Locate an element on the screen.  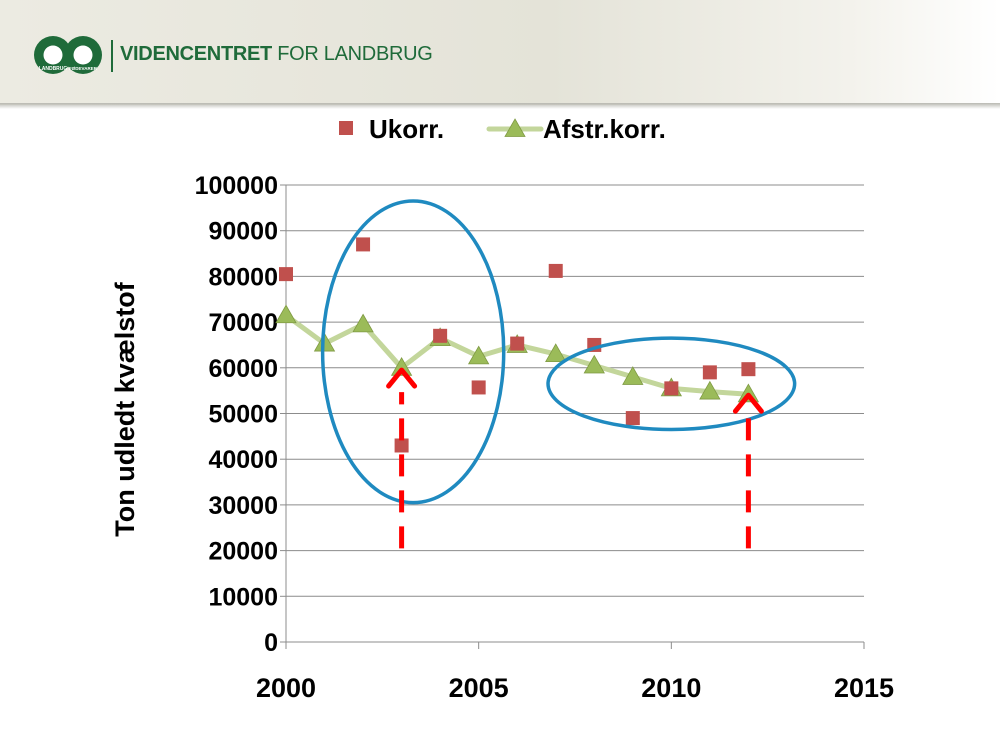
y-tick-label: 60000 is located at coordinates (243, 369).